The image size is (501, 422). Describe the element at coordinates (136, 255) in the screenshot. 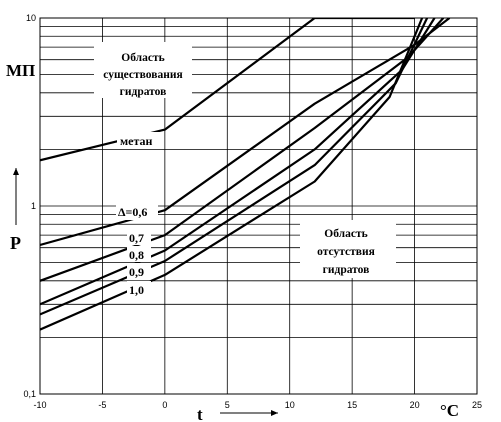

I see `series-label-0-8: 0,8` at that location.